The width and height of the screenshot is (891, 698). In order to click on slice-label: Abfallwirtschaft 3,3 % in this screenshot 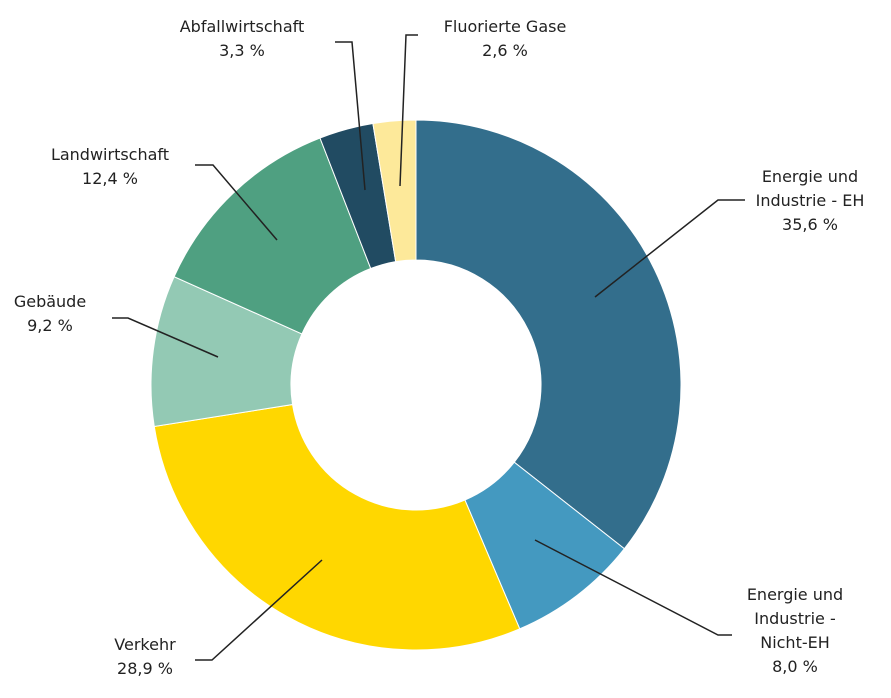, I will do `click(242, 39)`.